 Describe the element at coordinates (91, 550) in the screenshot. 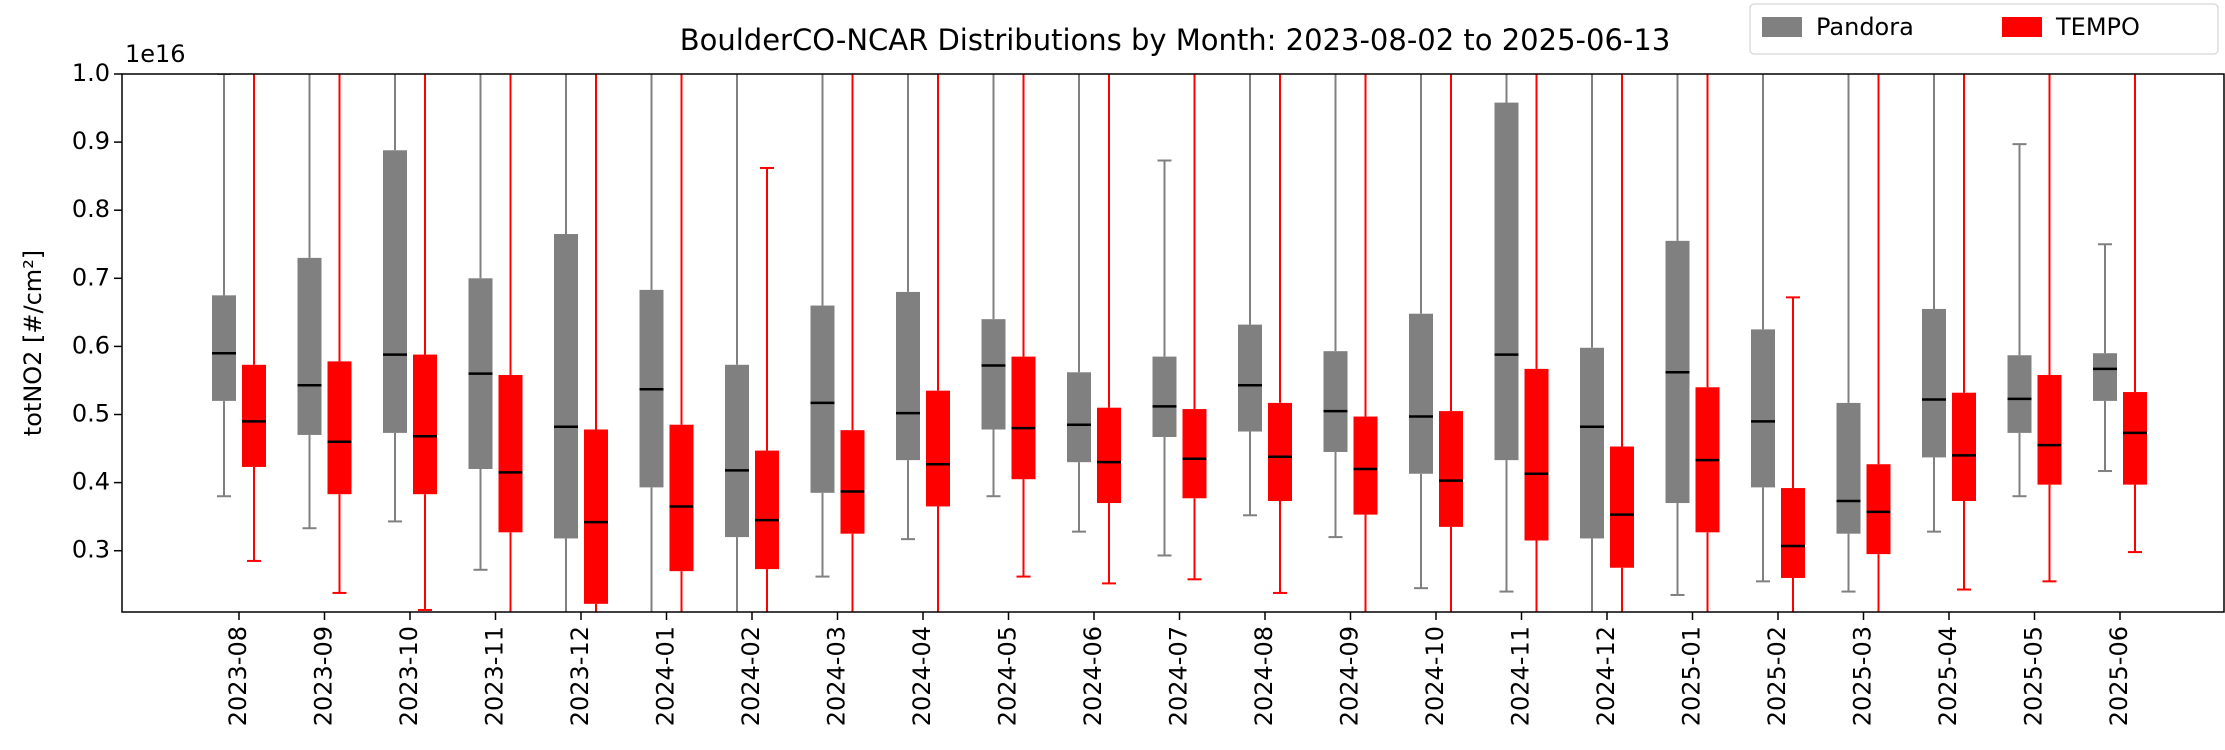

I see `y-tick-label: 0.3` at that location.